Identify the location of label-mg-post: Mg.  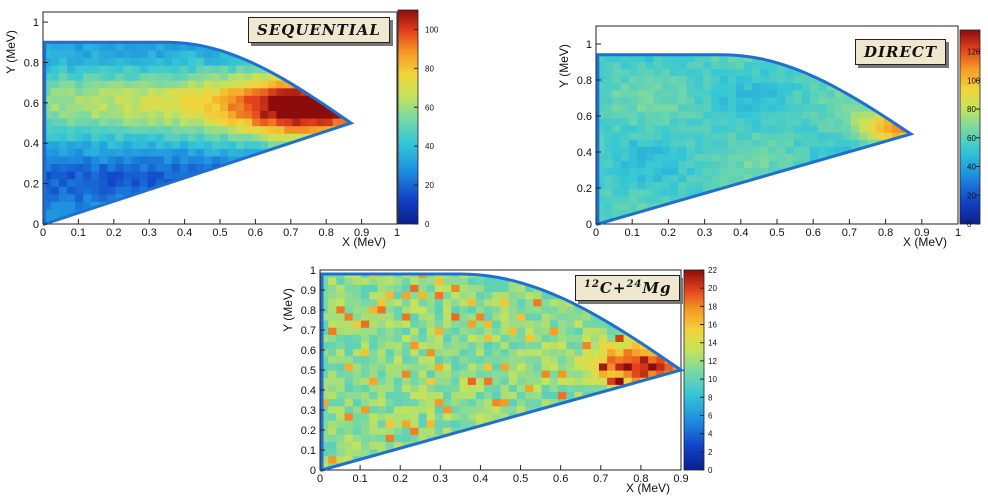
(657, 288).